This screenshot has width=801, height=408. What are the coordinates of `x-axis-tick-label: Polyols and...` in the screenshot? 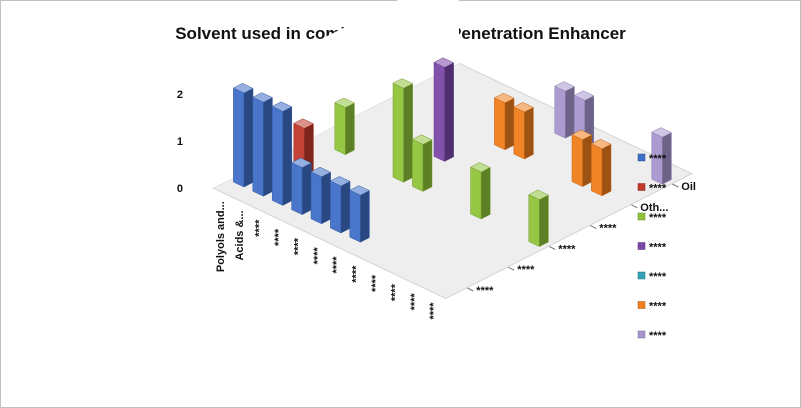 It's located at (221, 236).